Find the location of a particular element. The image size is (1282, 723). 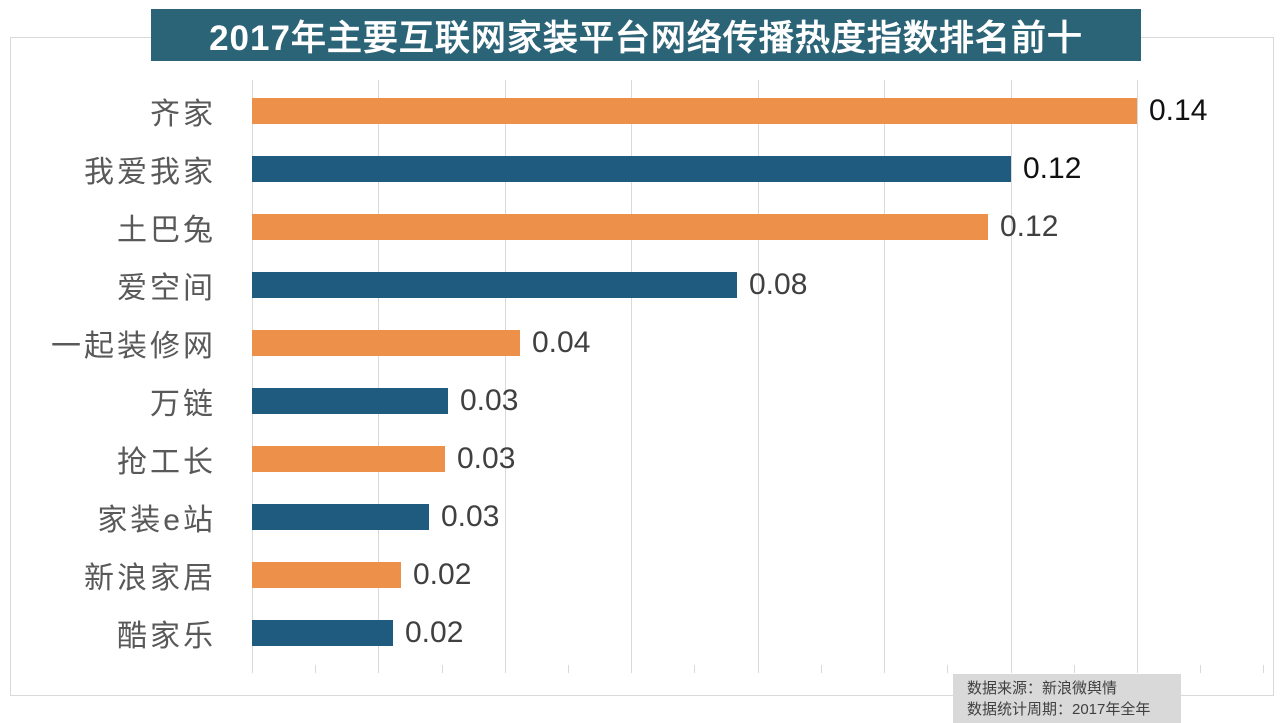

category-label: 酷家乐 is located at coordinates (166, 636).